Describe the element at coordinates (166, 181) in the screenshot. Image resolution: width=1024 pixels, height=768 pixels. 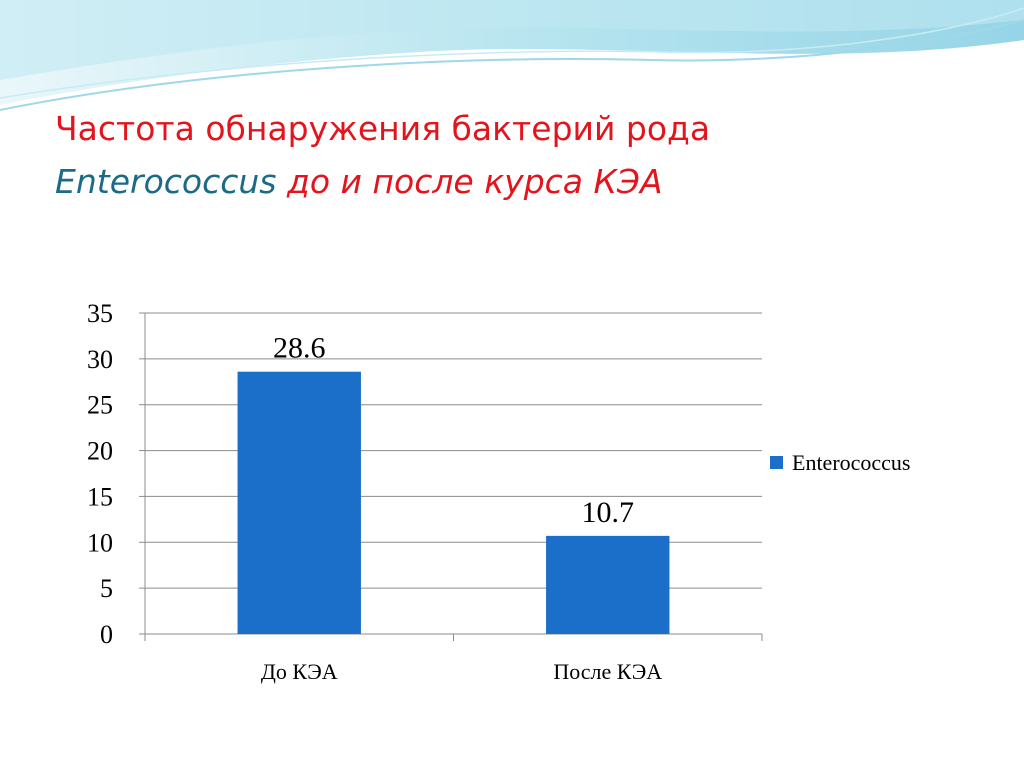
I see `title-organism: Enterococcus` at that location.